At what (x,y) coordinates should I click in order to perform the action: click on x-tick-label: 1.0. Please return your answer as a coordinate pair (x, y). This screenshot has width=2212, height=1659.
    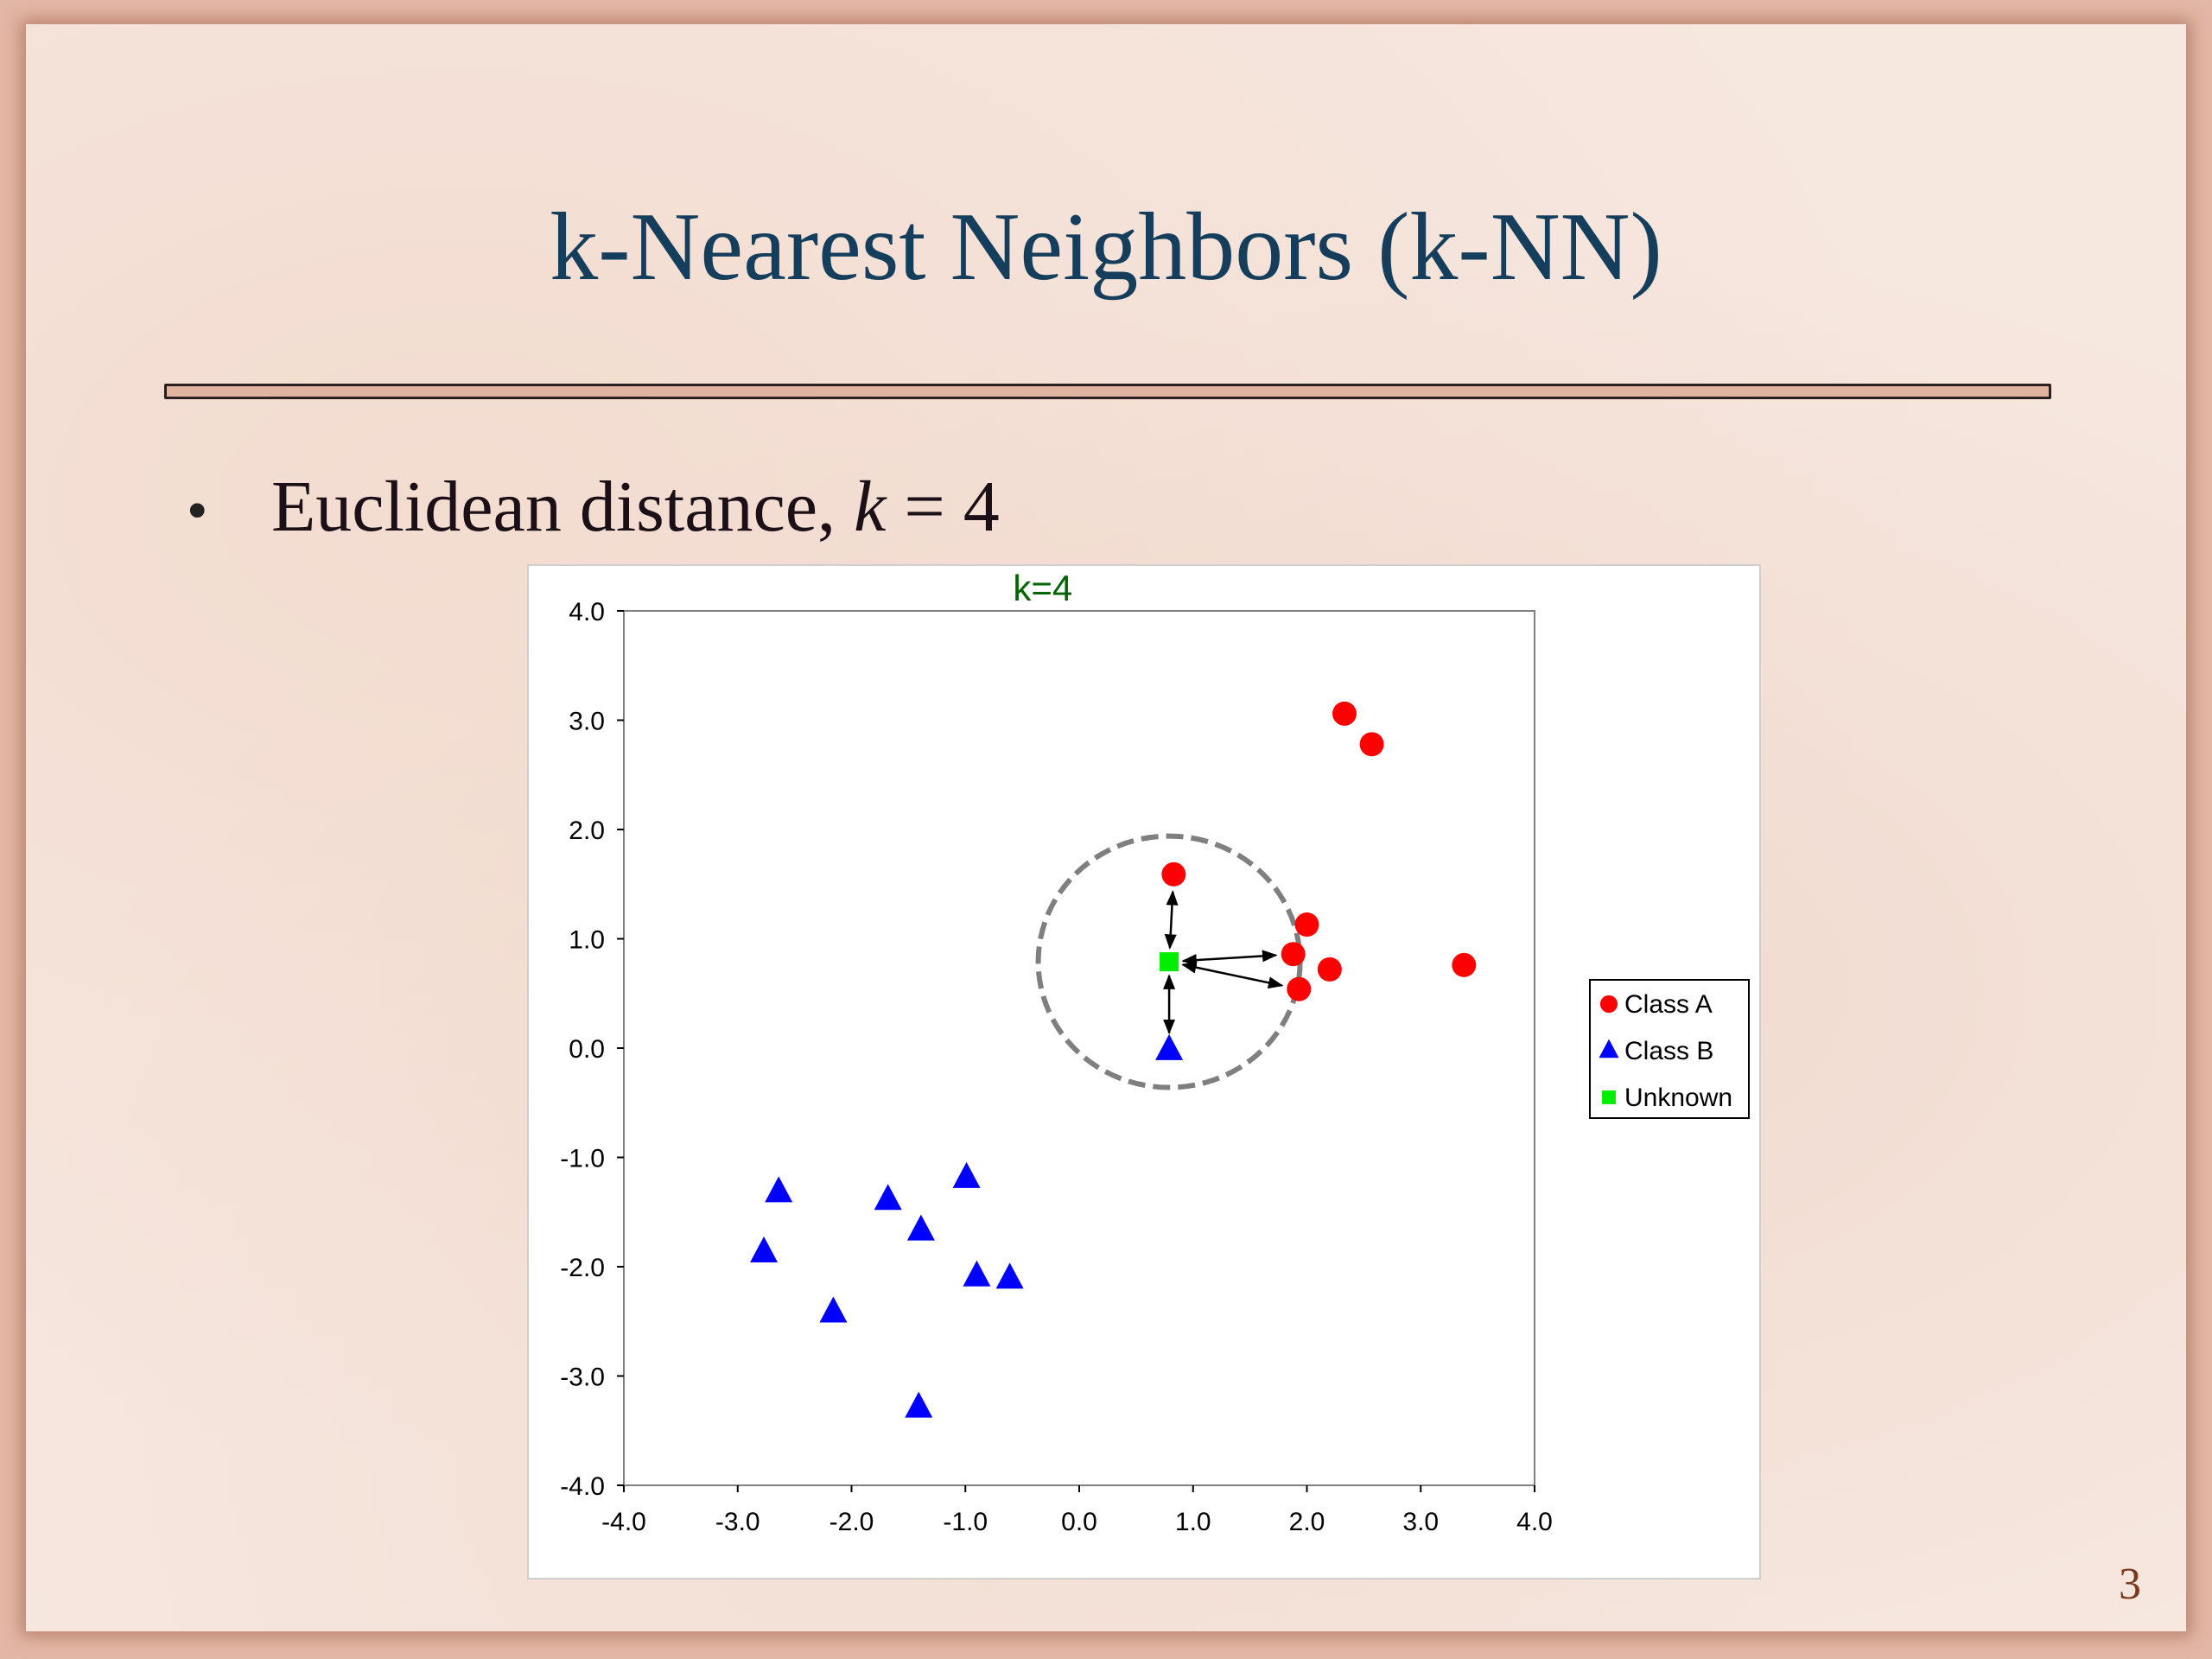
    Looking at the image, I should click on (1193, 1522).